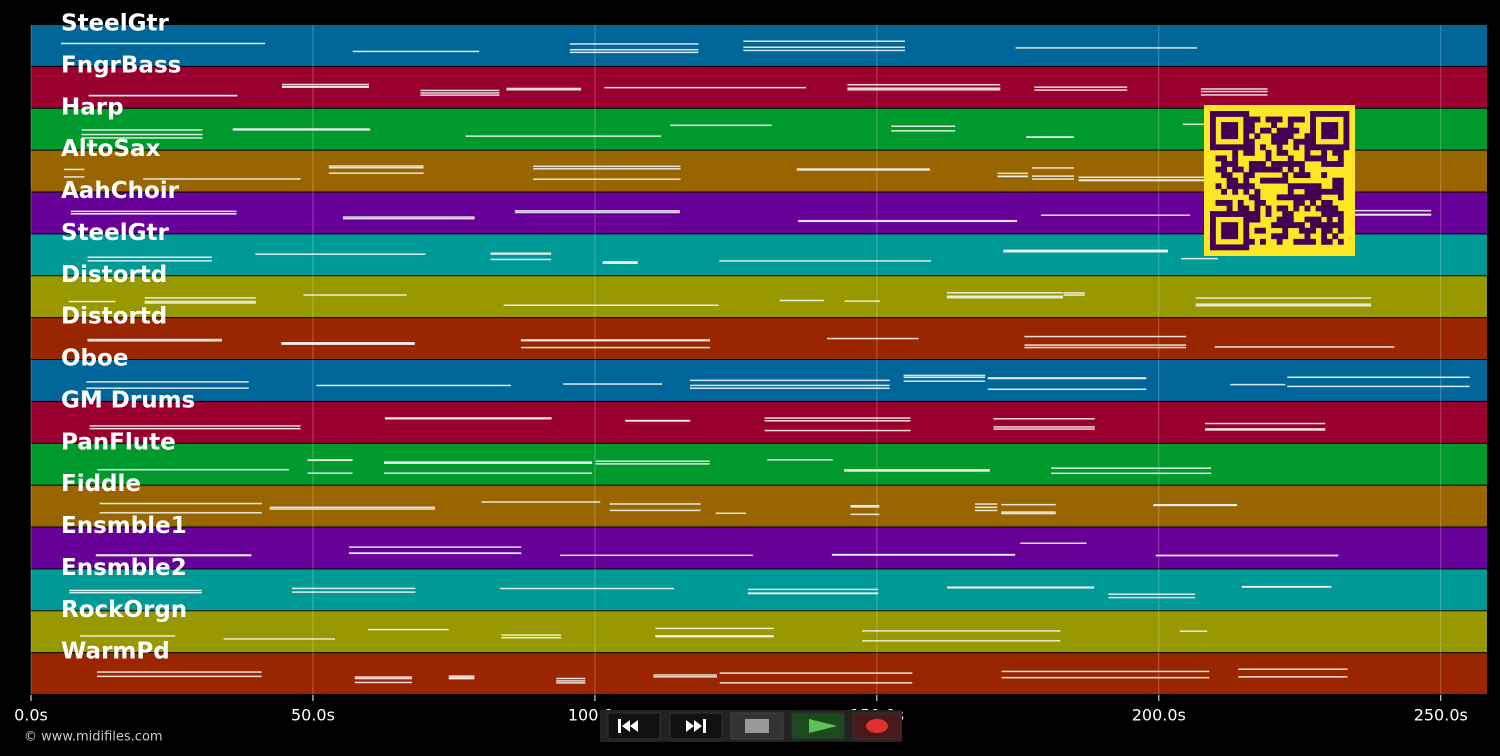 The image size is (1500, 756). Describe the element at coordinates (757, 726) in the screenshot. I see `stop-button` at that location.